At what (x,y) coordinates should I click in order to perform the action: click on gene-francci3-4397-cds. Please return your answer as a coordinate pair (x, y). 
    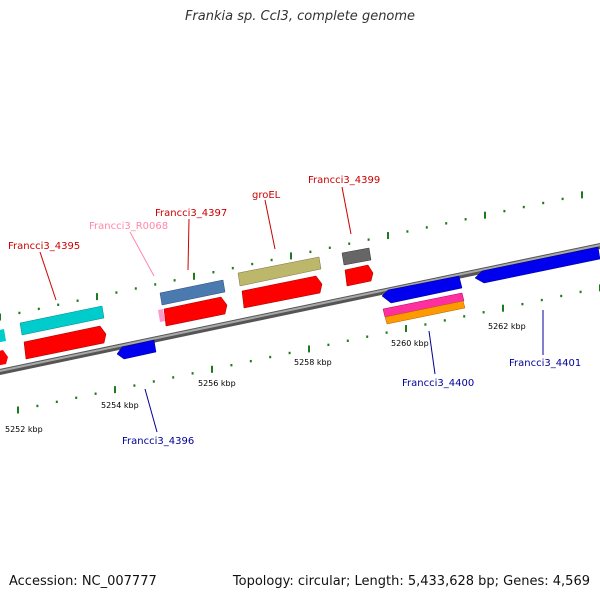
    Looking at the image, I should click on (192, 292).